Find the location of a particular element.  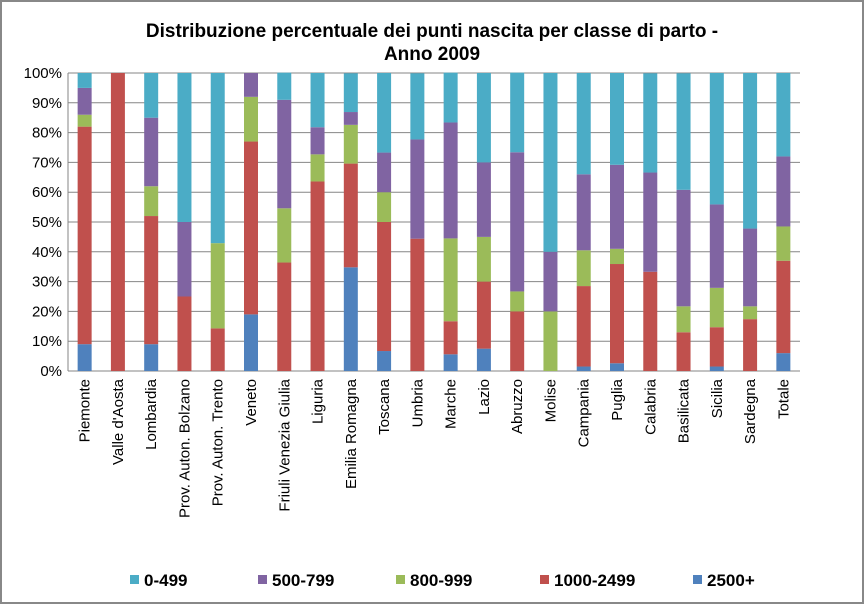

y-tick-label: 20% is located at coordinates (47, 311).